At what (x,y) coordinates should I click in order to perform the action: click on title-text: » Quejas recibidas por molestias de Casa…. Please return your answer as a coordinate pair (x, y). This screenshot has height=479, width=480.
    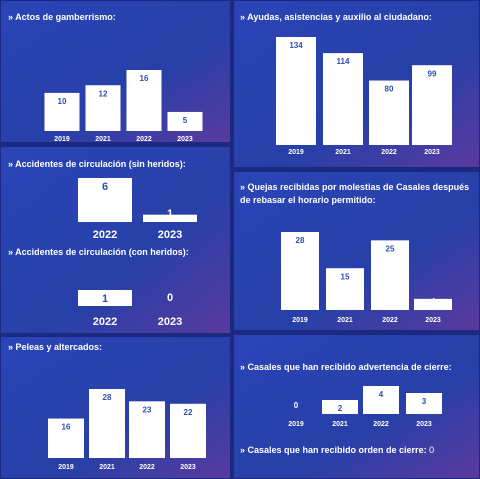
    Looking at the image, I should click on (355, 193).